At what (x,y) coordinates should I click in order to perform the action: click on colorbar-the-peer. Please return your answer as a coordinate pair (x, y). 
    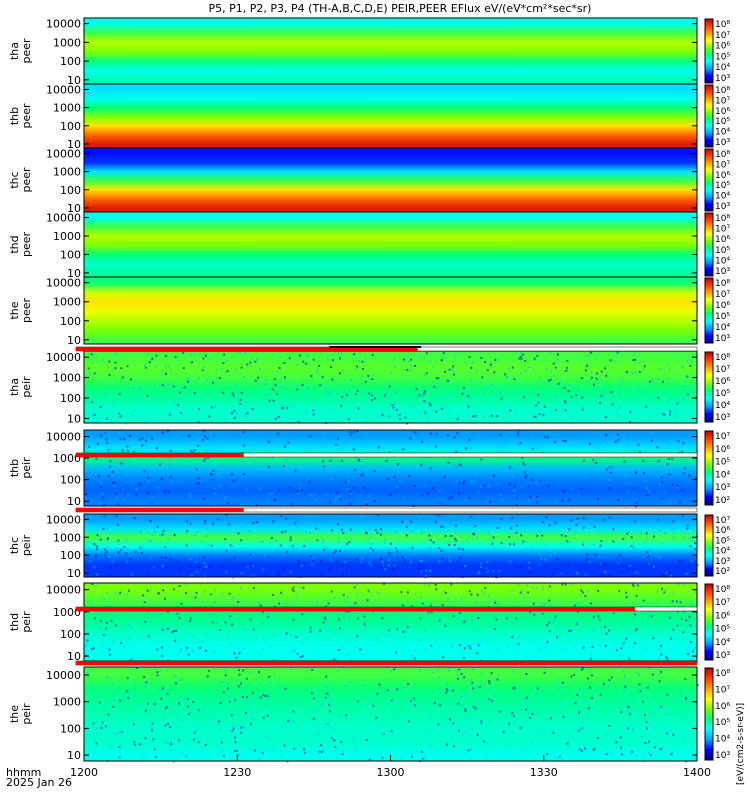
    Looking at the image, I should click on (709, 310).